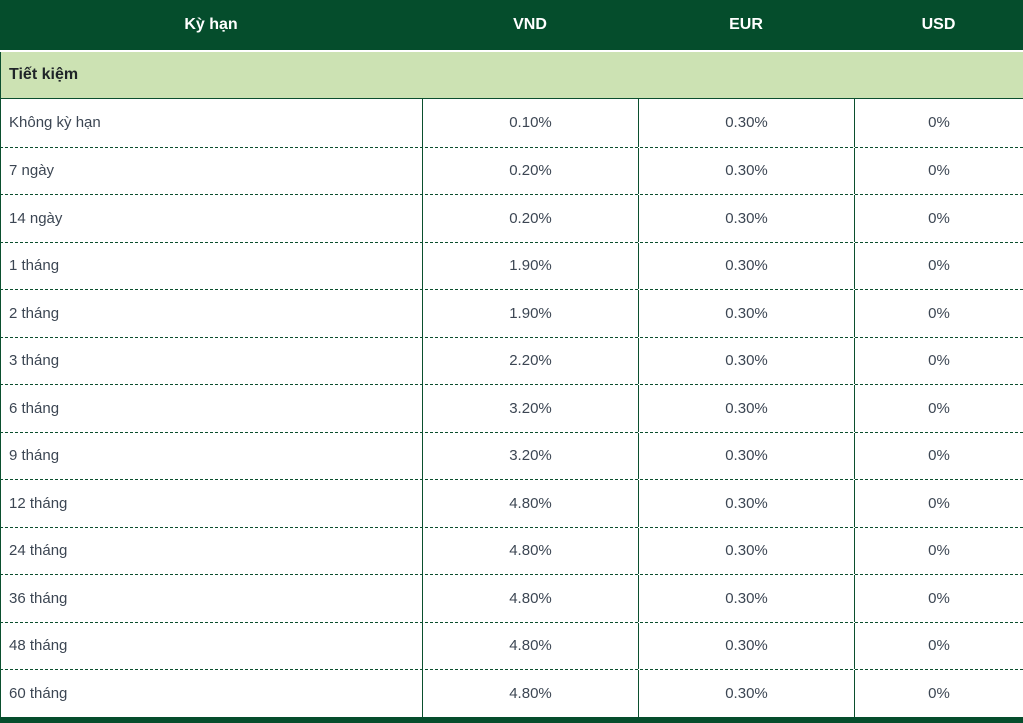  I want to click on term-cell: 24 tháng, so click(212, 550).